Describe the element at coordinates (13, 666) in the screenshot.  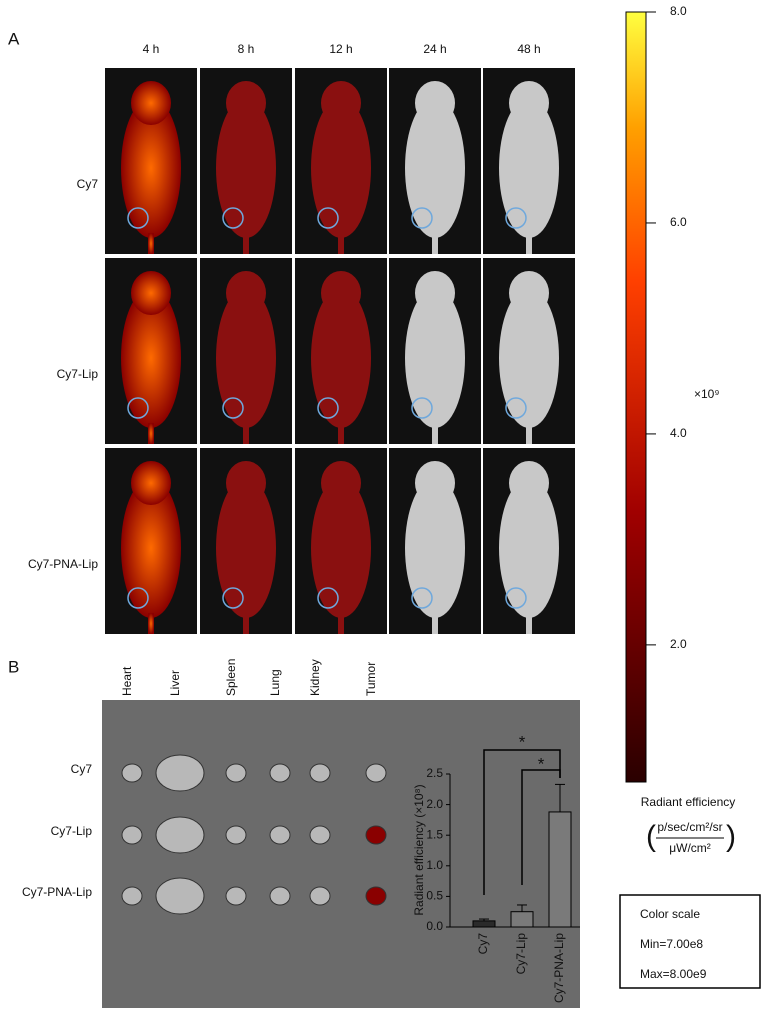
I see `panel-label: B` at that location.